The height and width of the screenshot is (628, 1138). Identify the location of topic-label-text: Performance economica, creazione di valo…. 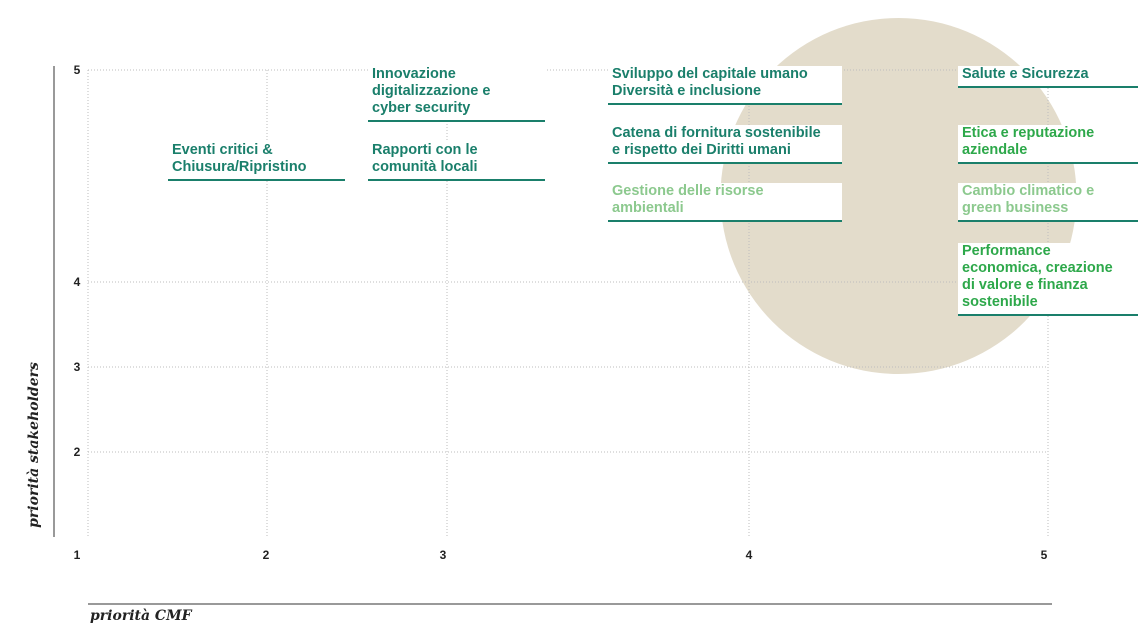
(1037, 276).